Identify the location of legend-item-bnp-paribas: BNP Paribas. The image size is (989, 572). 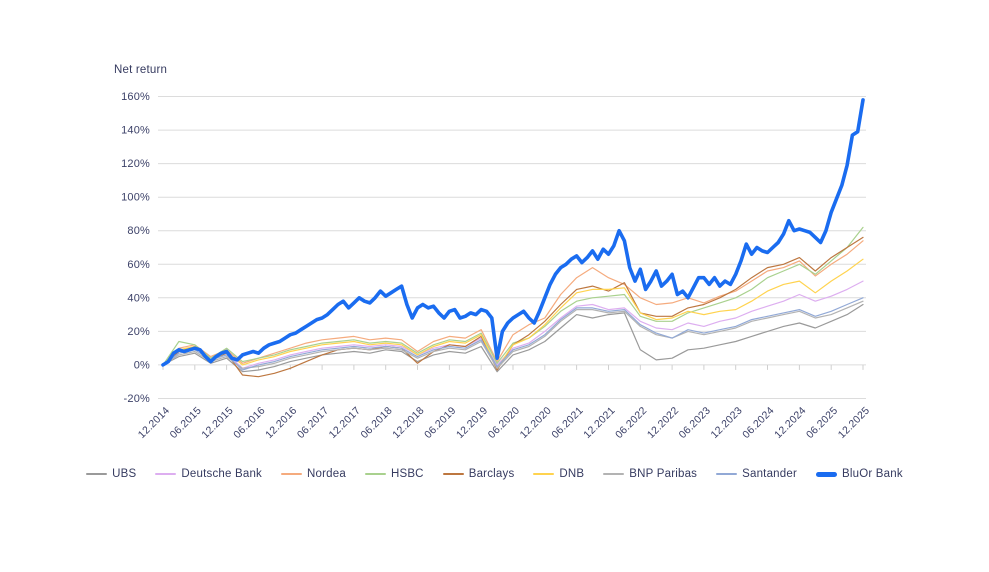
(650, 474).